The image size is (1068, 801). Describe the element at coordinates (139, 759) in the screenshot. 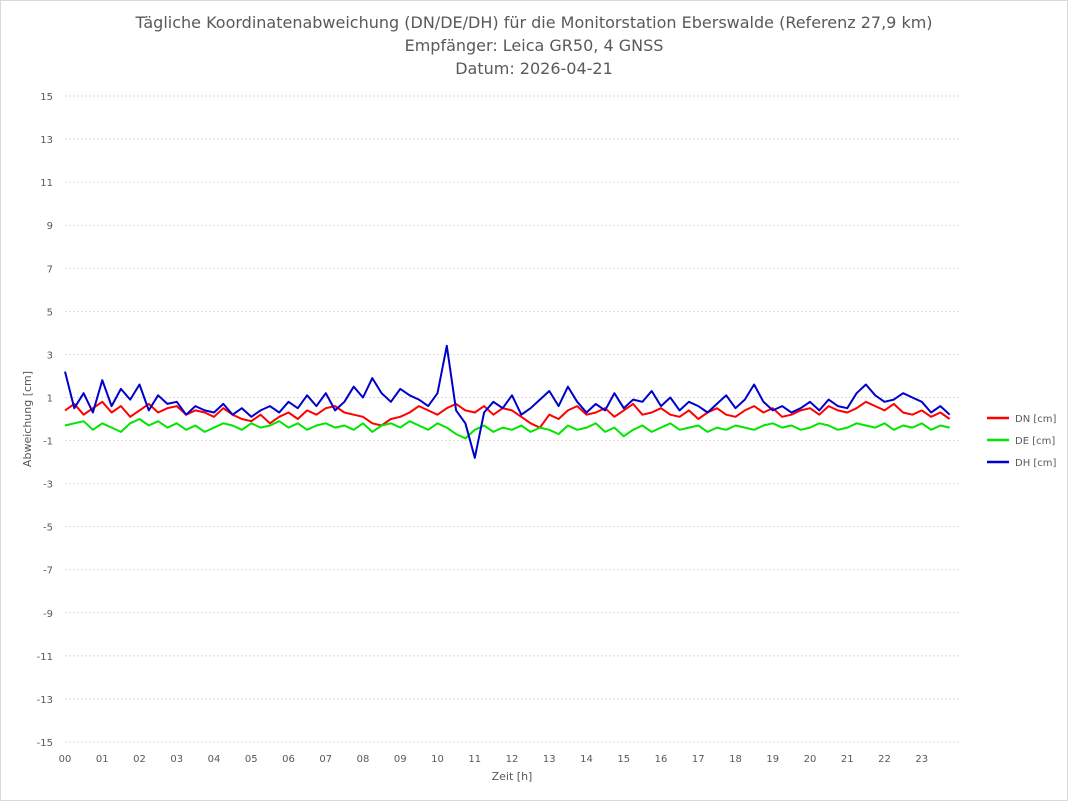

I see `x-tick-label: 02` at that location.